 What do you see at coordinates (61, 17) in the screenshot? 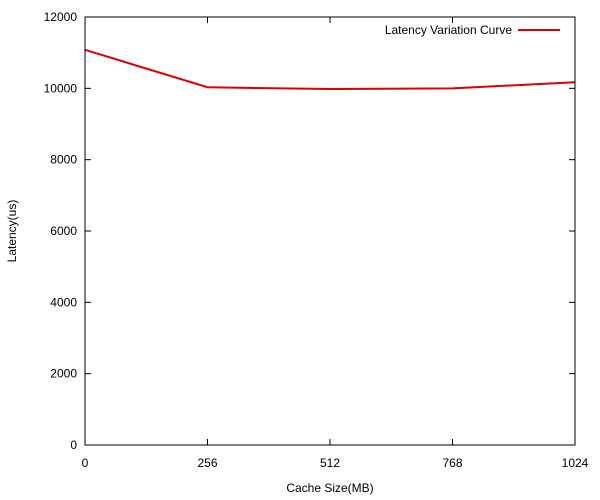
I see `y-tick-label: 12000` at bounding box center [61, 17].